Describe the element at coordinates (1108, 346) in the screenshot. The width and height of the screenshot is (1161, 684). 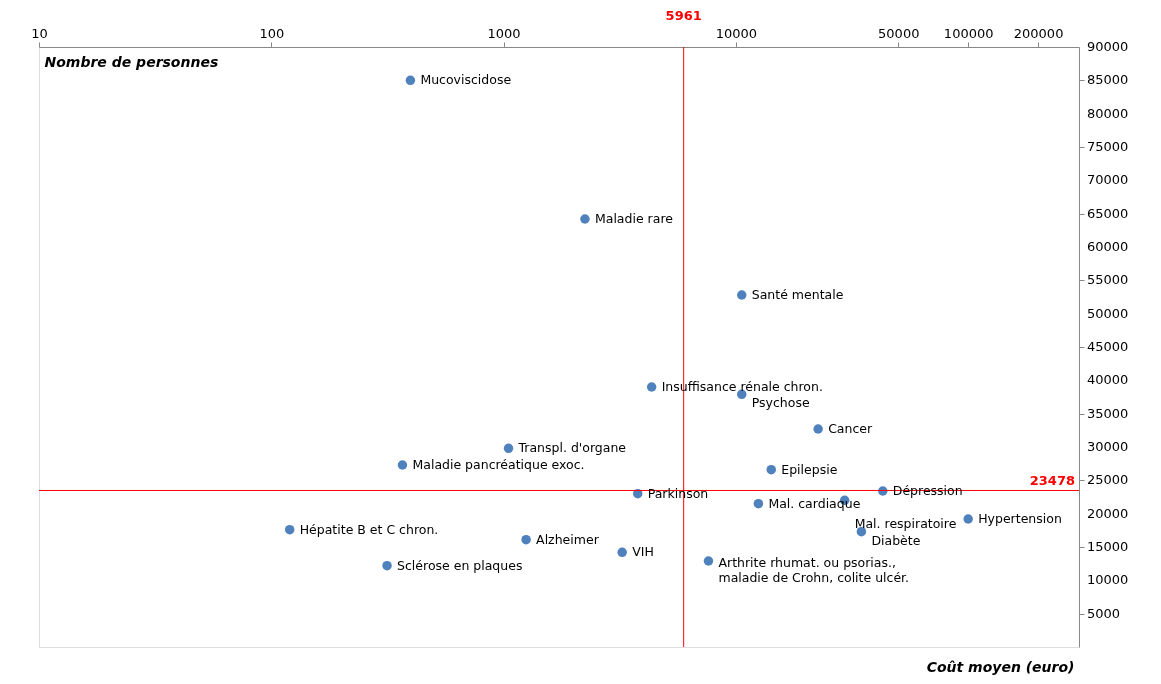
I see `y-tick-label: 45000` at that location.